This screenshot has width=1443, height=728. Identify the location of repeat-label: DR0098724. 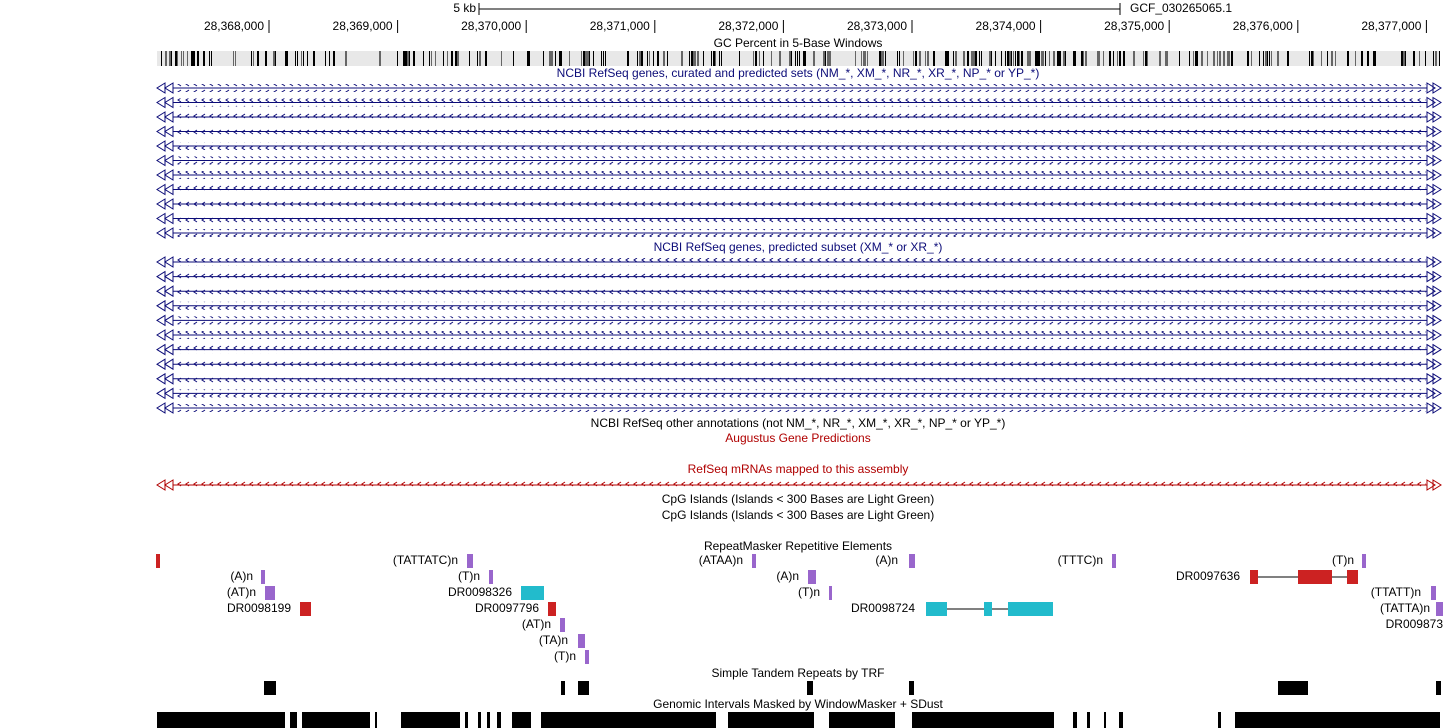
(883, 608).